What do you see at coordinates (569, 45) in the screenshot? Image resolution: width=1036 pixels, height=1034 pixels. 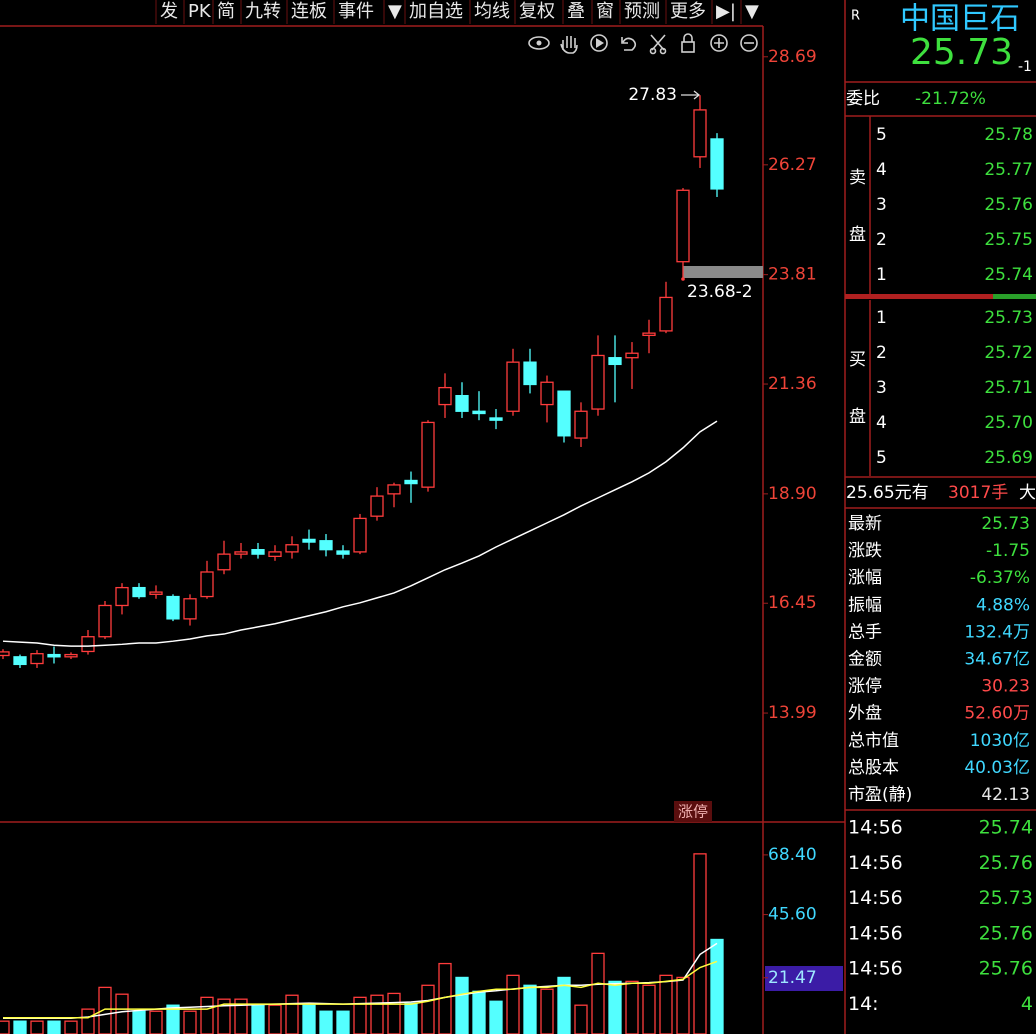 I see `icon-hand` at bounding box center [569, 45].